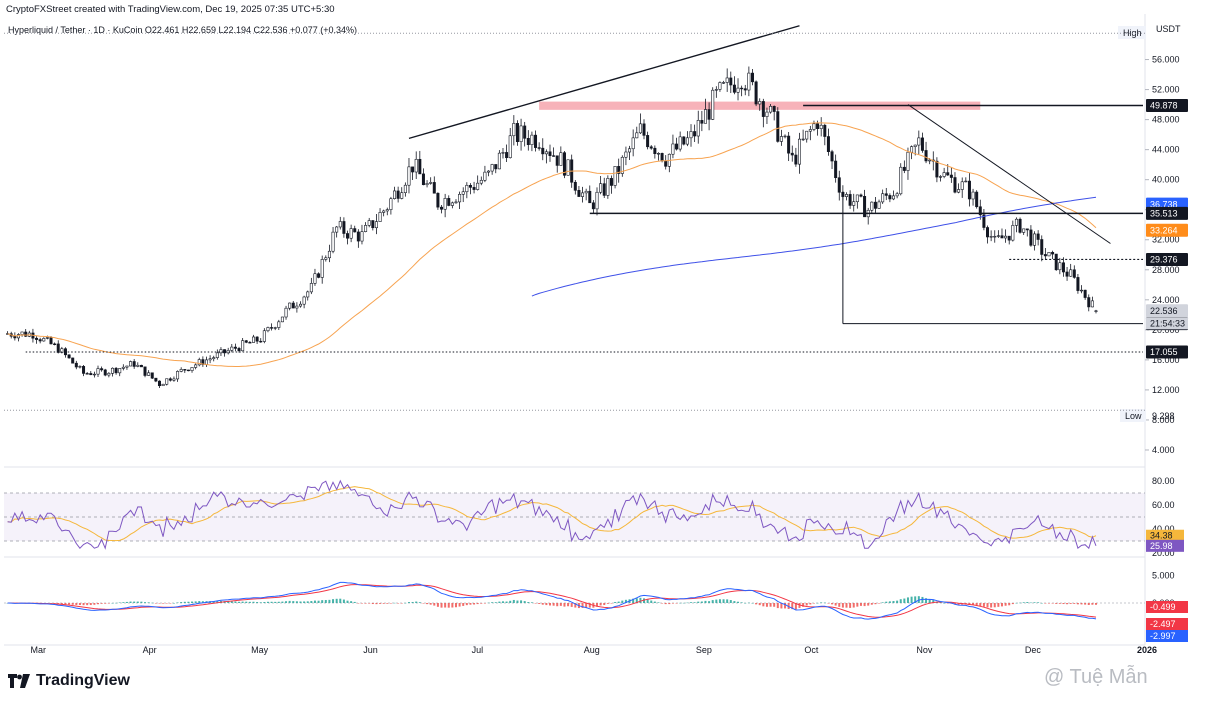  What do you see at coordinates (370, 650) in the screenshot?
I see `time-label-Jun: Jun` at bounding box center [370, 650].